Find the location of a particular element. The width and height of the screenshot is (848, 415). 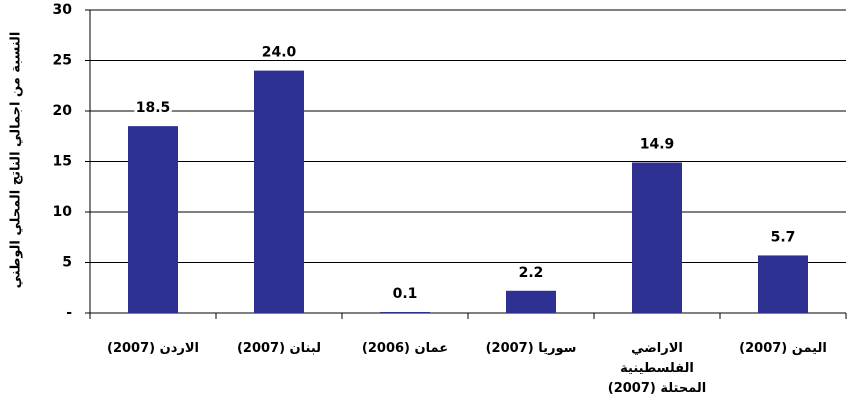

value-label: 24.0 is located at coordinates (279, 53).